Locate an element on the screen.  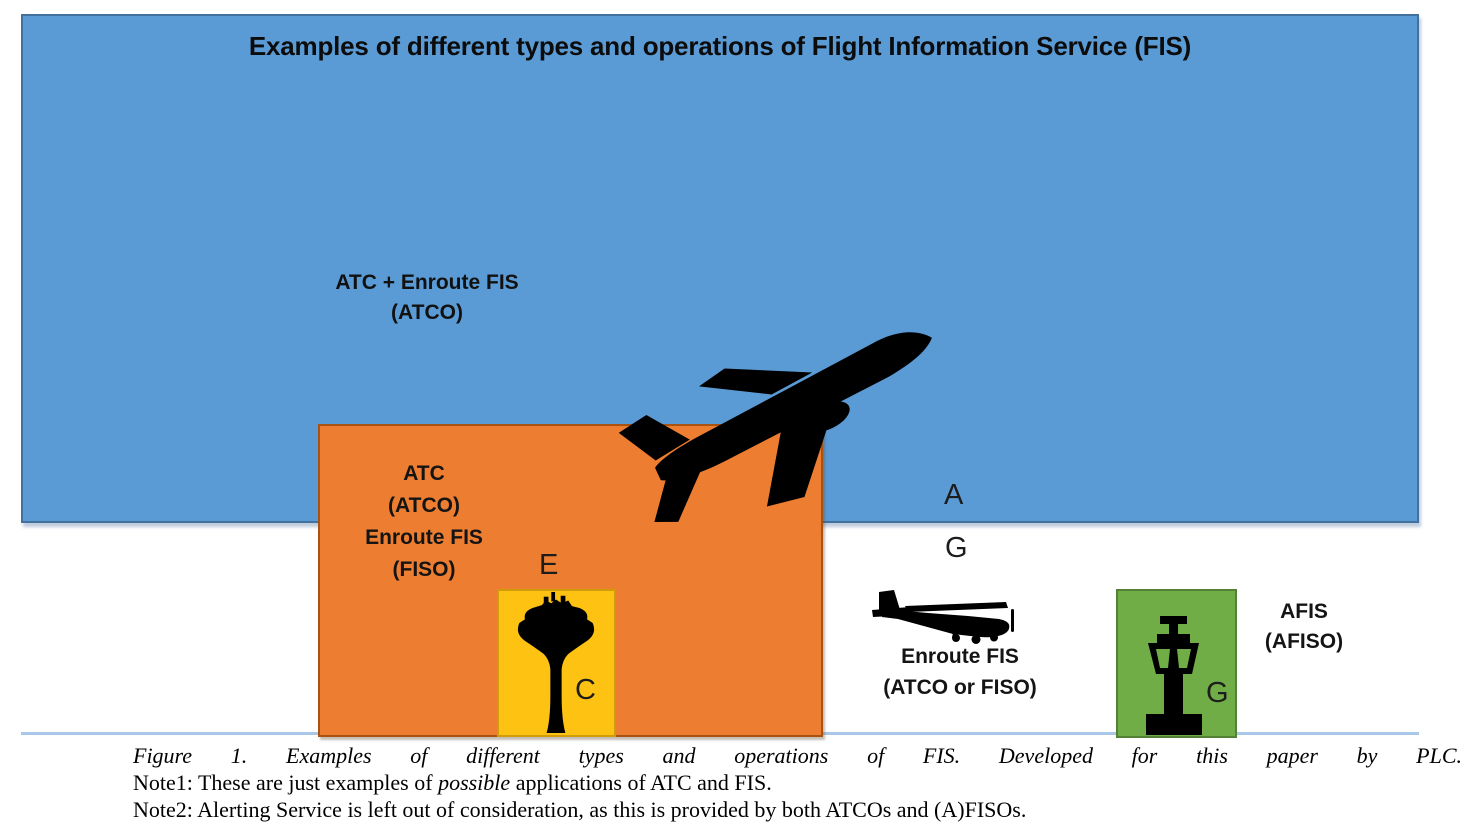
blue-zone-label-line1: ATC + Enroute FIS is located at coordinates (427, 282).